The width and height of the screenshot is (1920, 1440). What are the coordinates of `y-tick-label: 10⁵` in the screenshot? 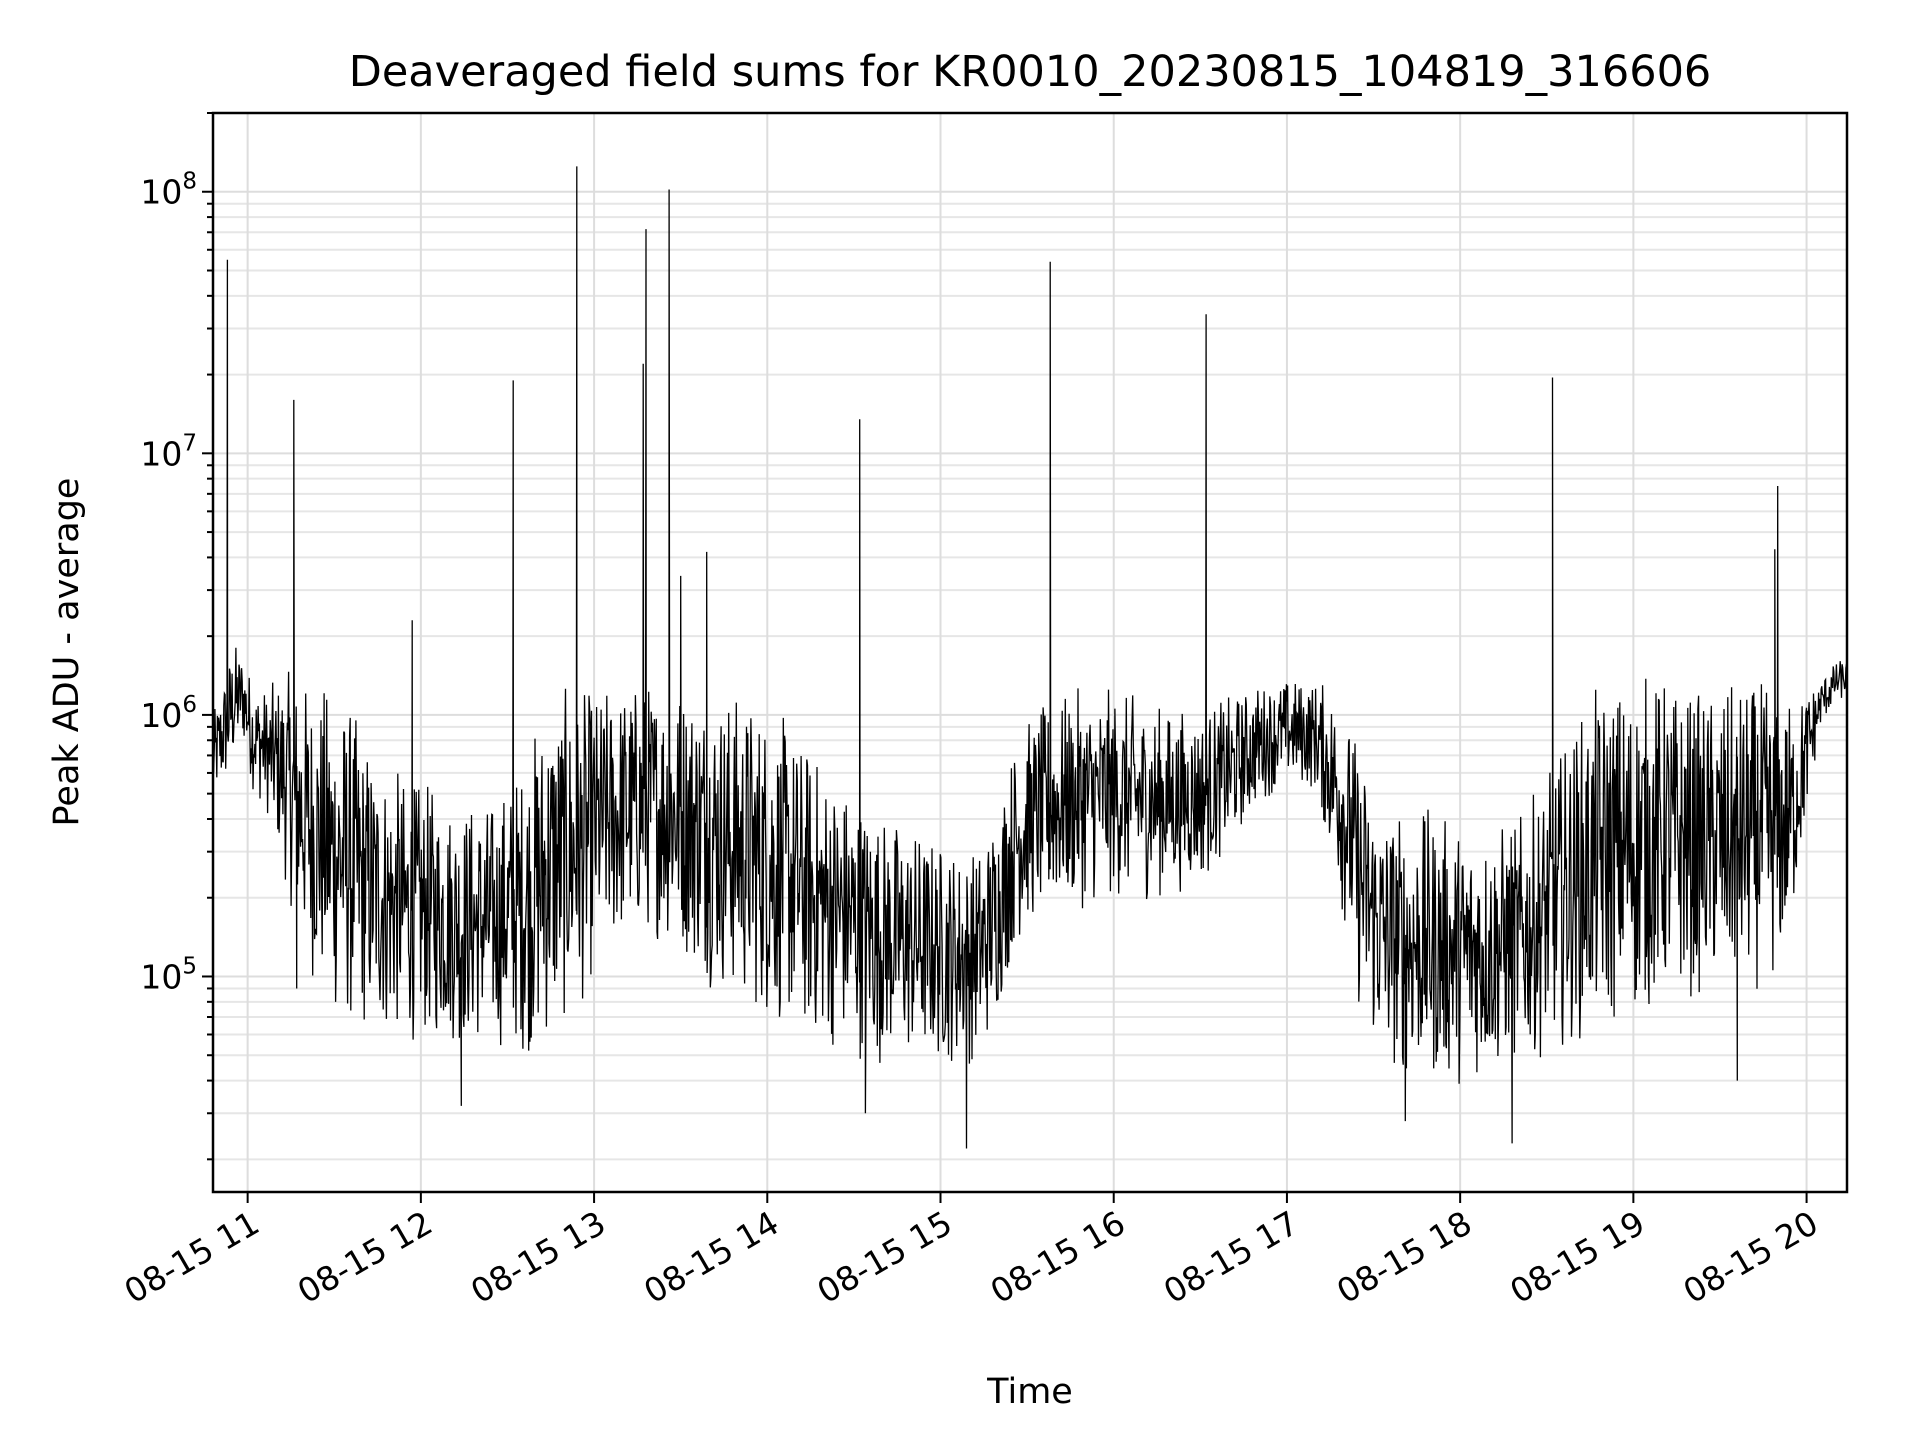 It's located at (168, 974).